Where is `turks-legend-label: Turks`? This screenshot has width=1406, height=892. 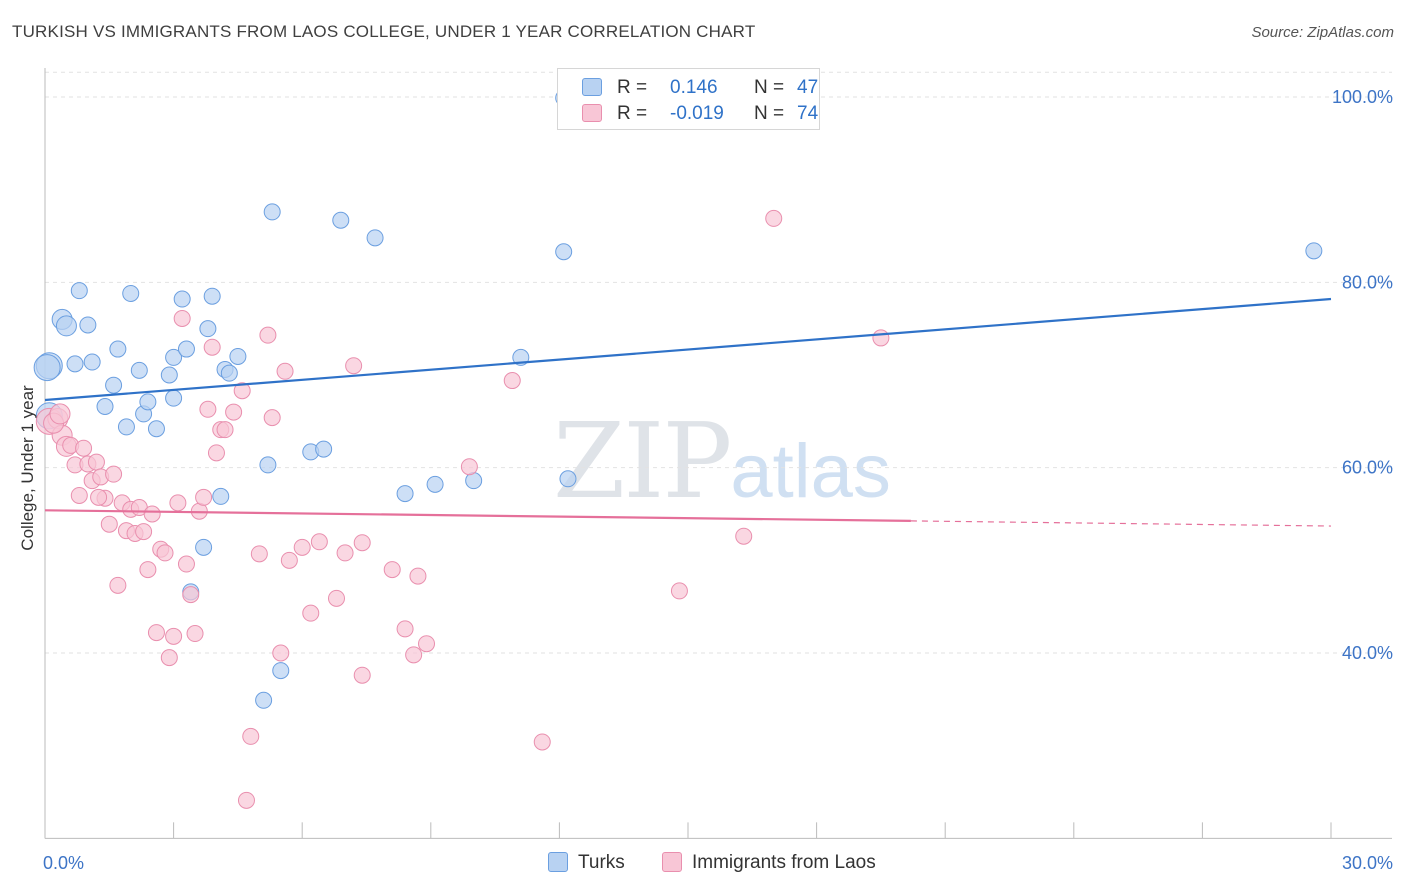 turks-legend-label: Turks is located at coordinates (601, 862).